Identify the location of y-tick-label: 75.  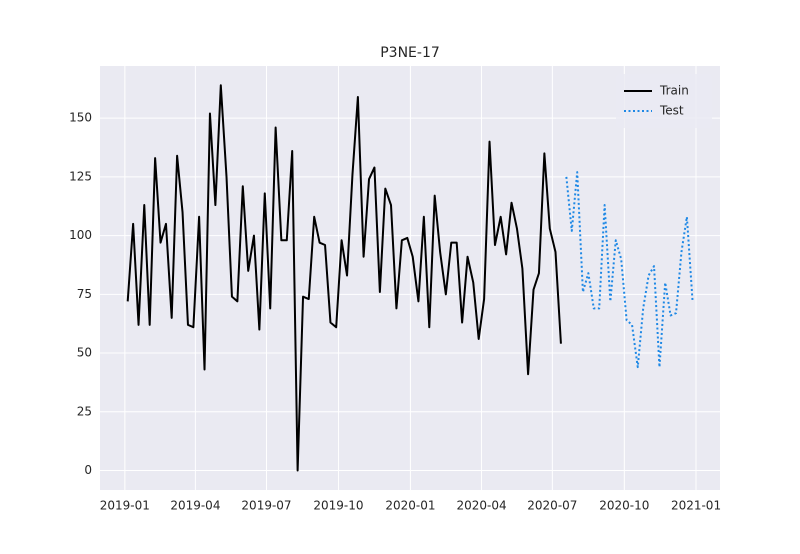
(84, 294).